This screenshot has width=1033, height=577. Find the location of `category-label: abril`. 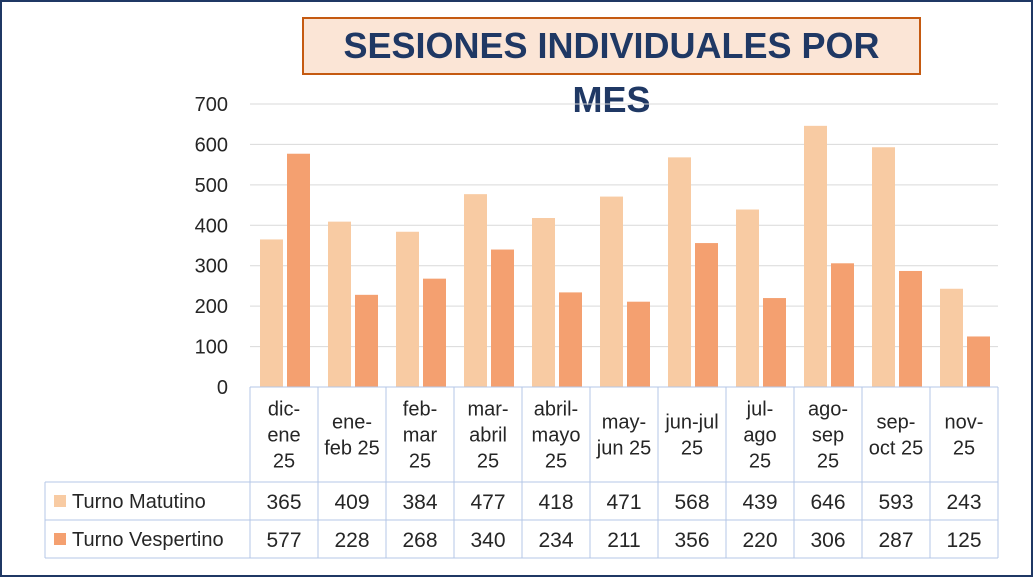

category-label: abril is located at coordinates (488, 436).